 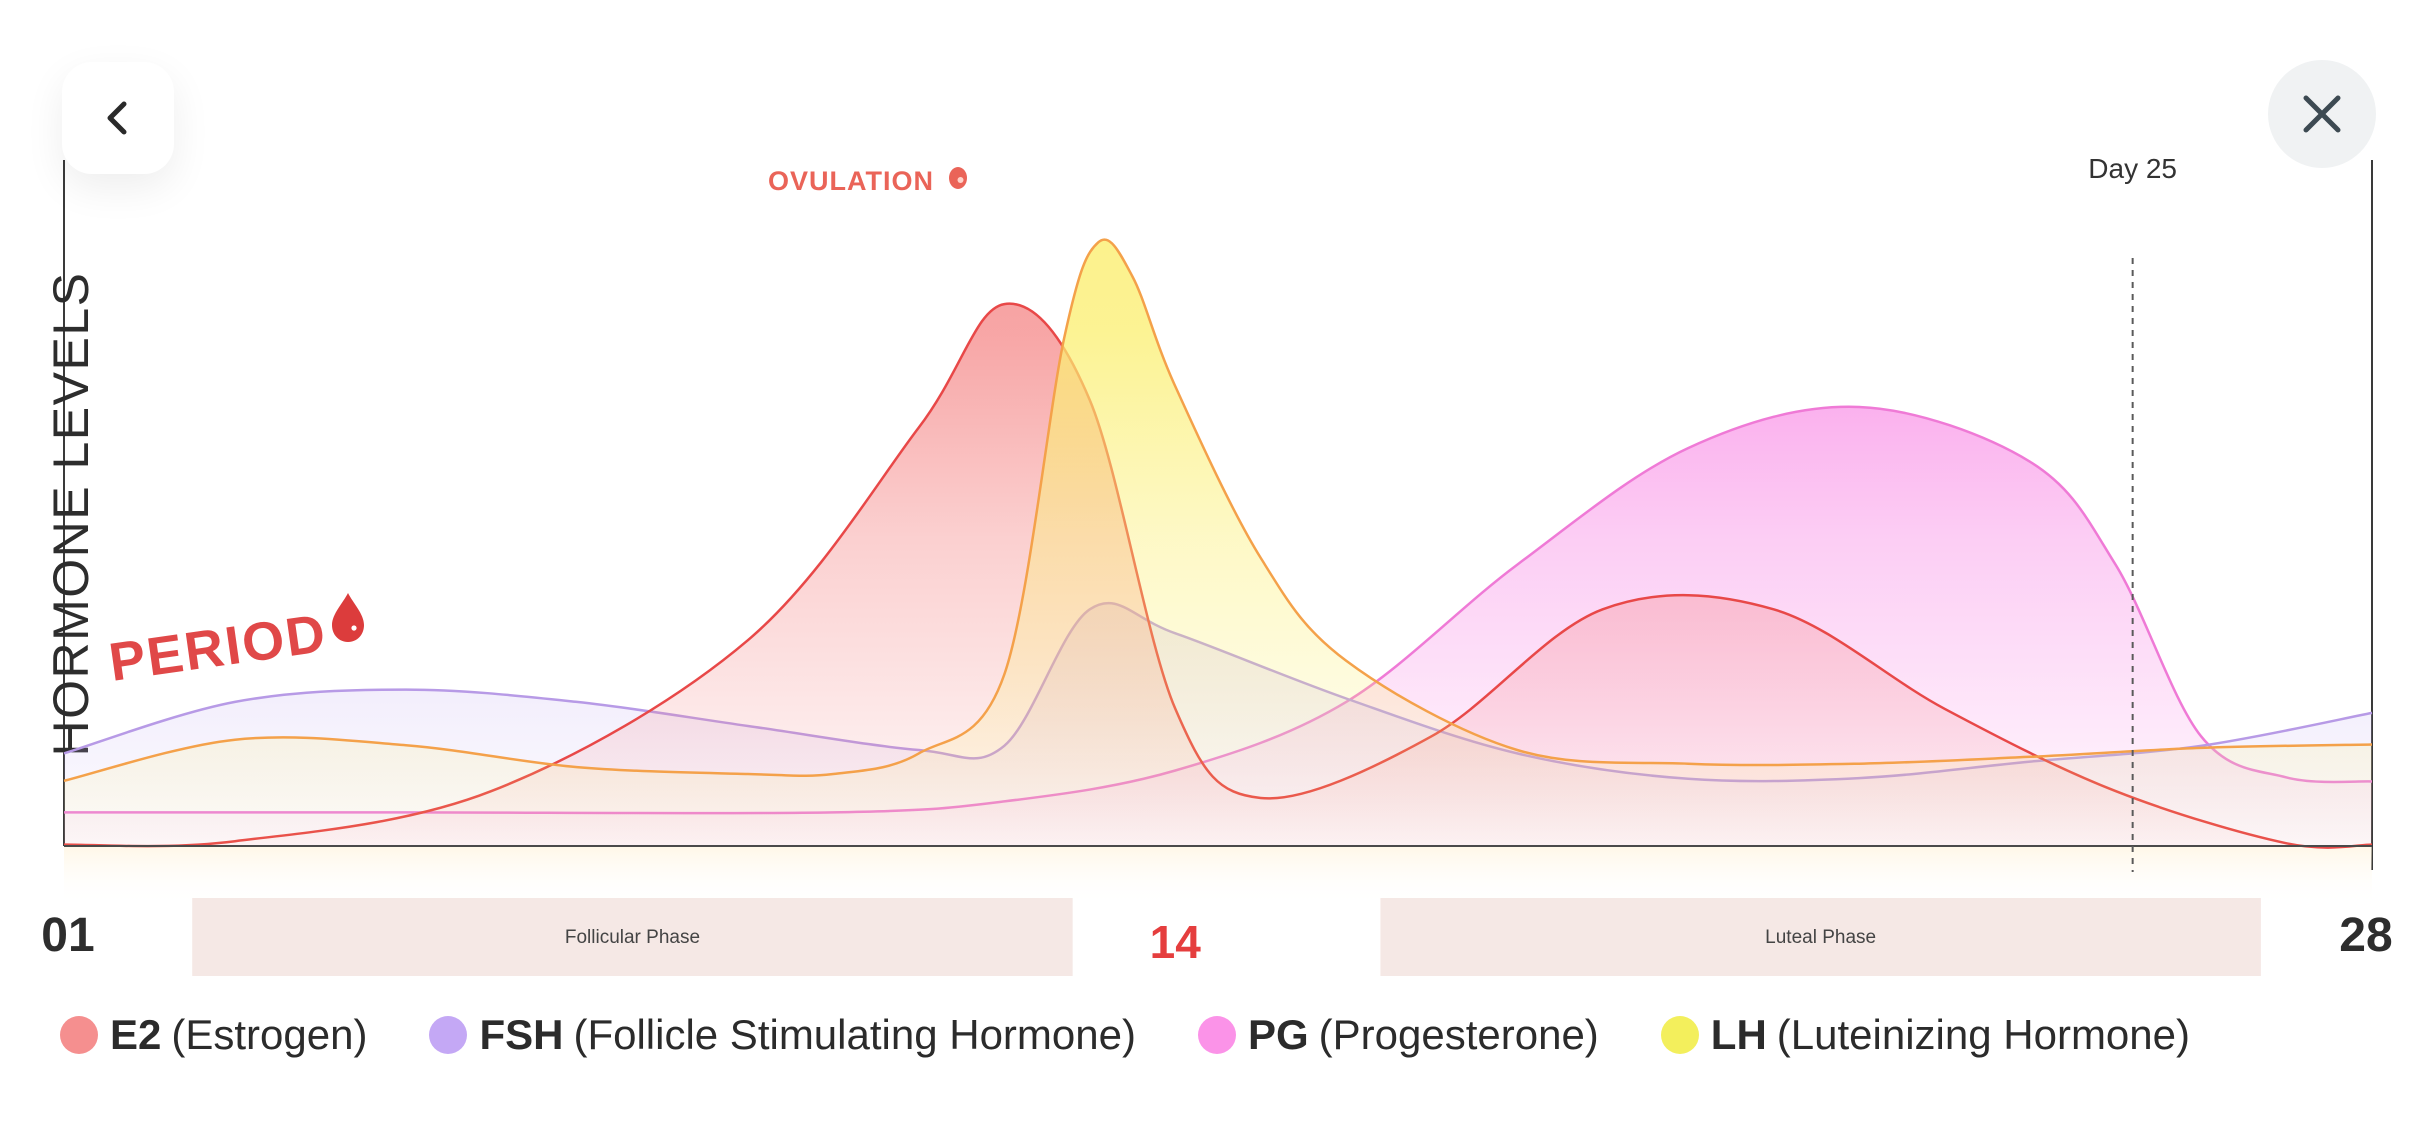 What do you see at coordinates (1679, 1035) in the screenshot?
I see `legend-swatch-lh` at bounding box center [1679, 1035].